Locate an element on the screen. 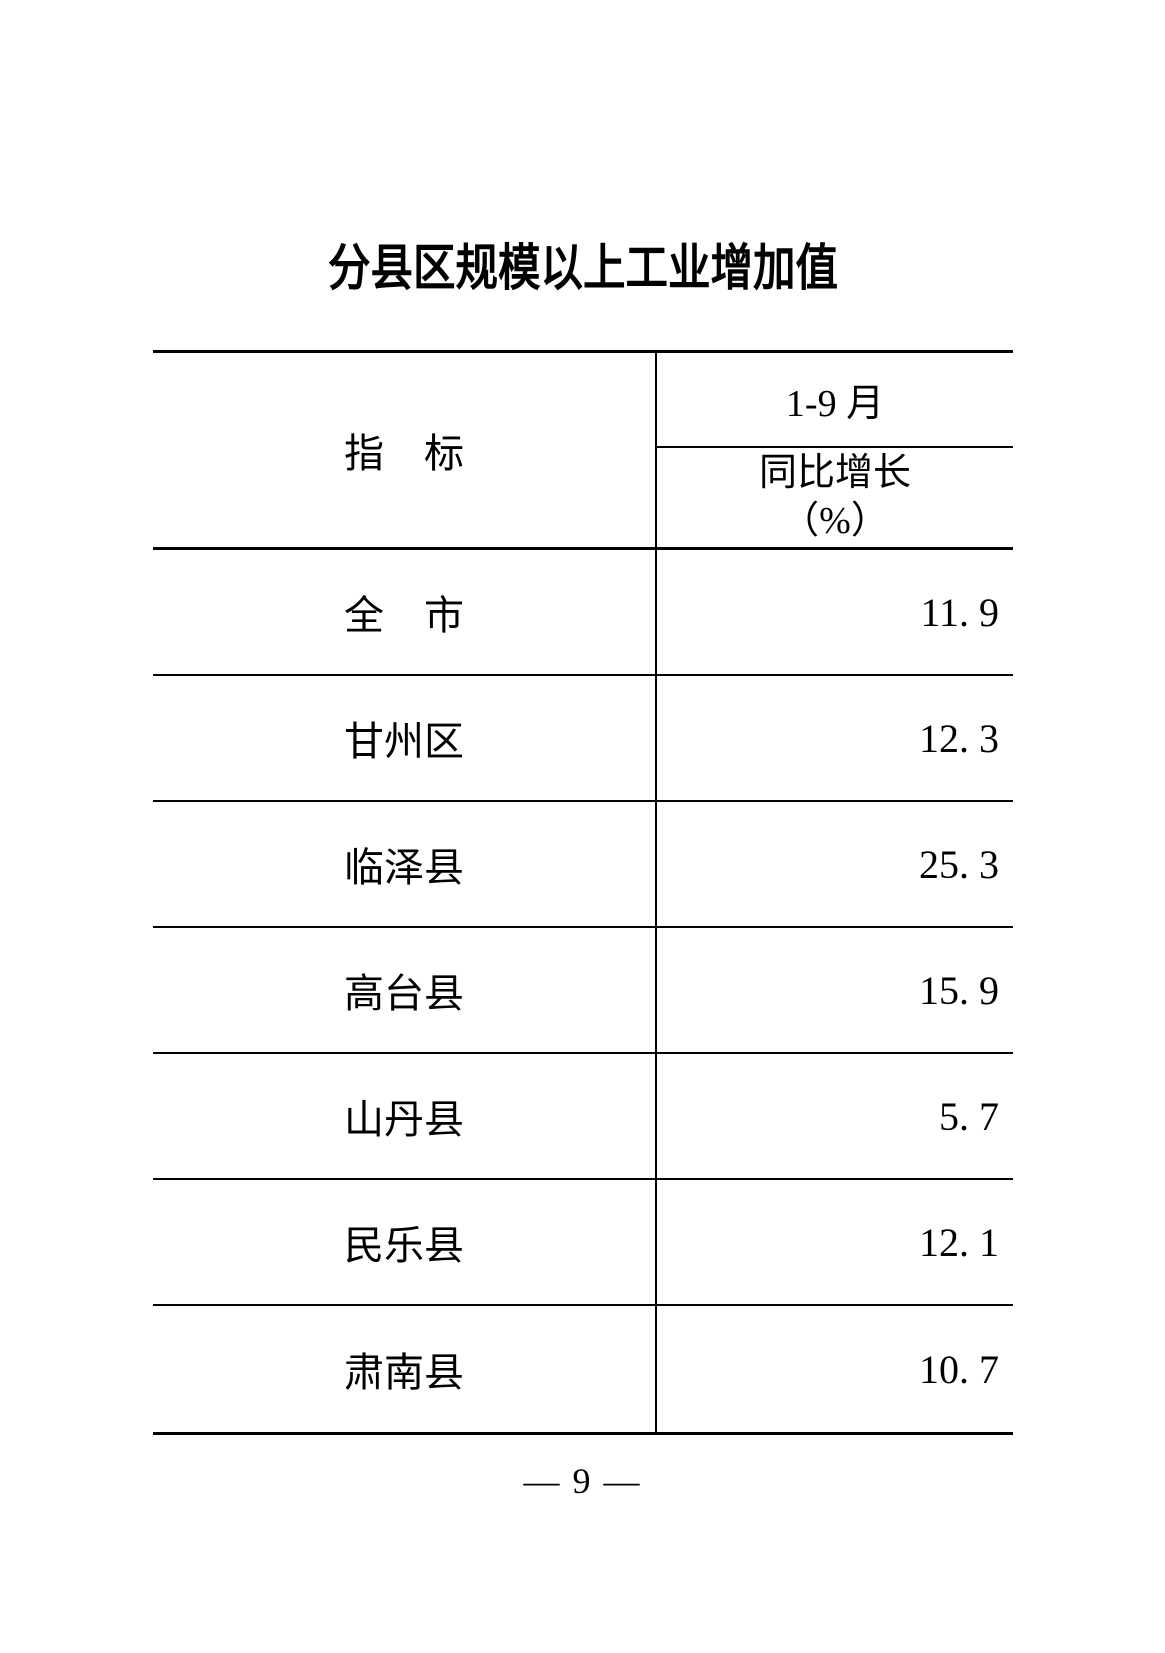  row-label: 全 市 is located at coordinates (404, 615).